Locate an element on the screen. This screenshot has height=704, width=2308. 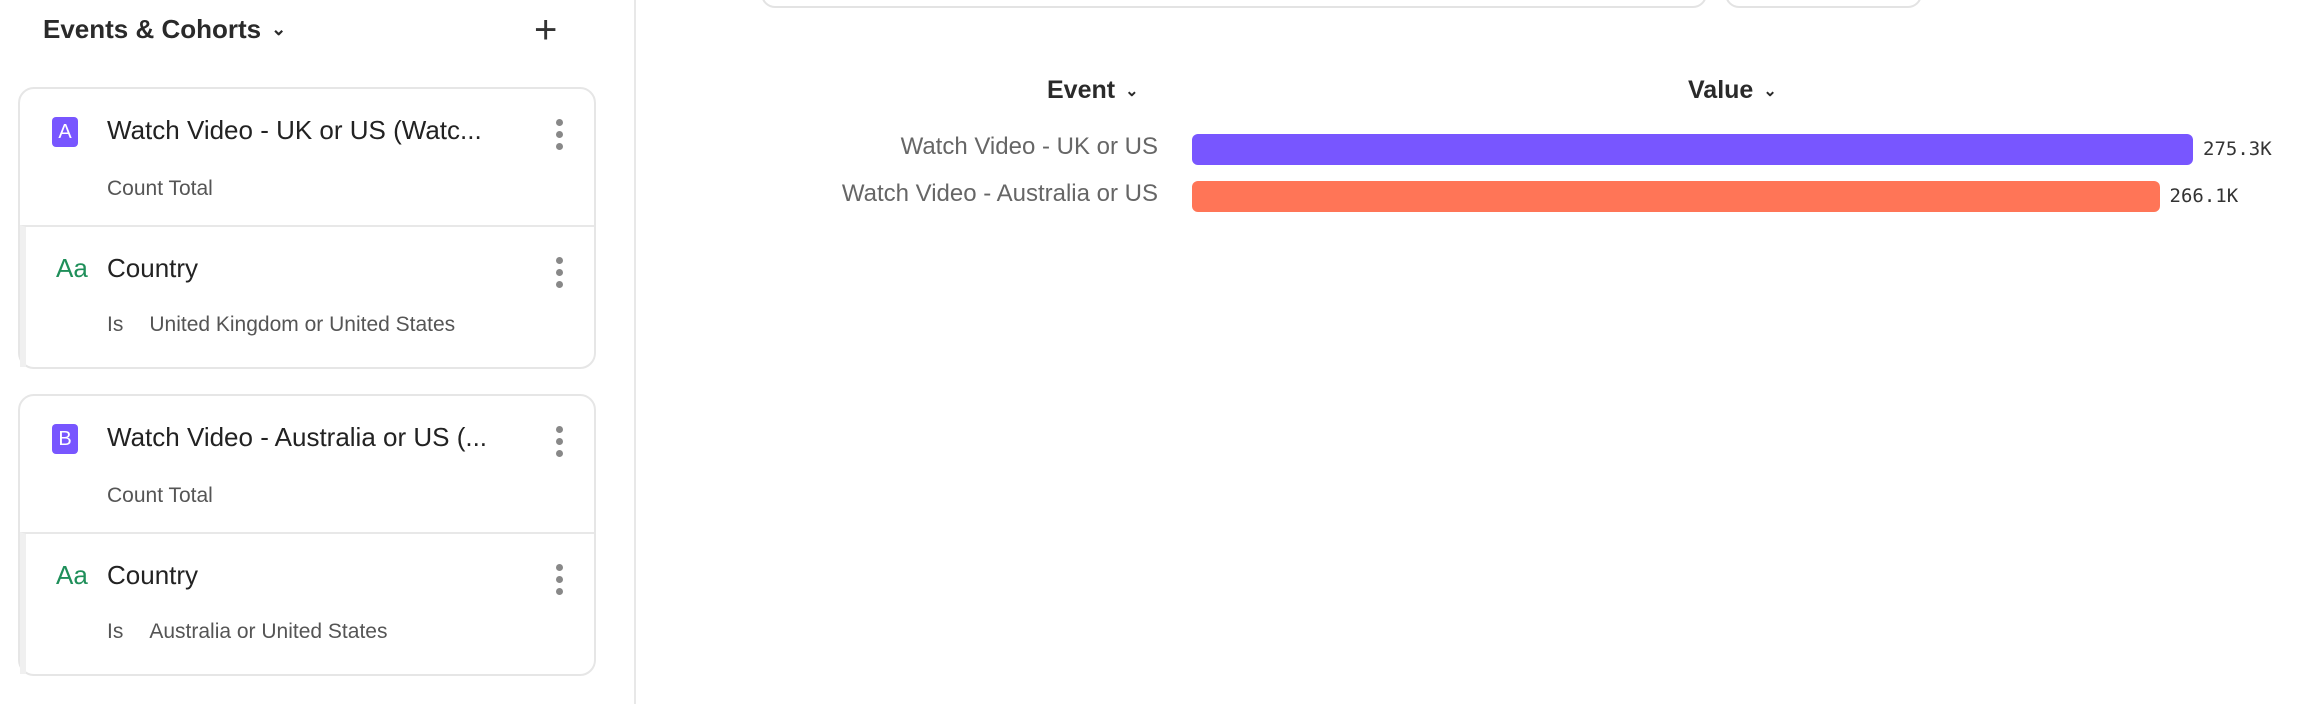
value-header-label: Value is located at coordinates (1721, 90).